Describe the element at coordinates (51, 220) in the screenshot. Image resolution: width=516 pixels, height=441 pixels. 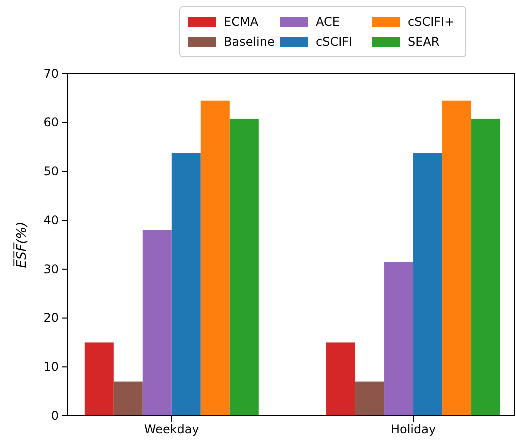
I see `y-tick-label: 40` at that location.